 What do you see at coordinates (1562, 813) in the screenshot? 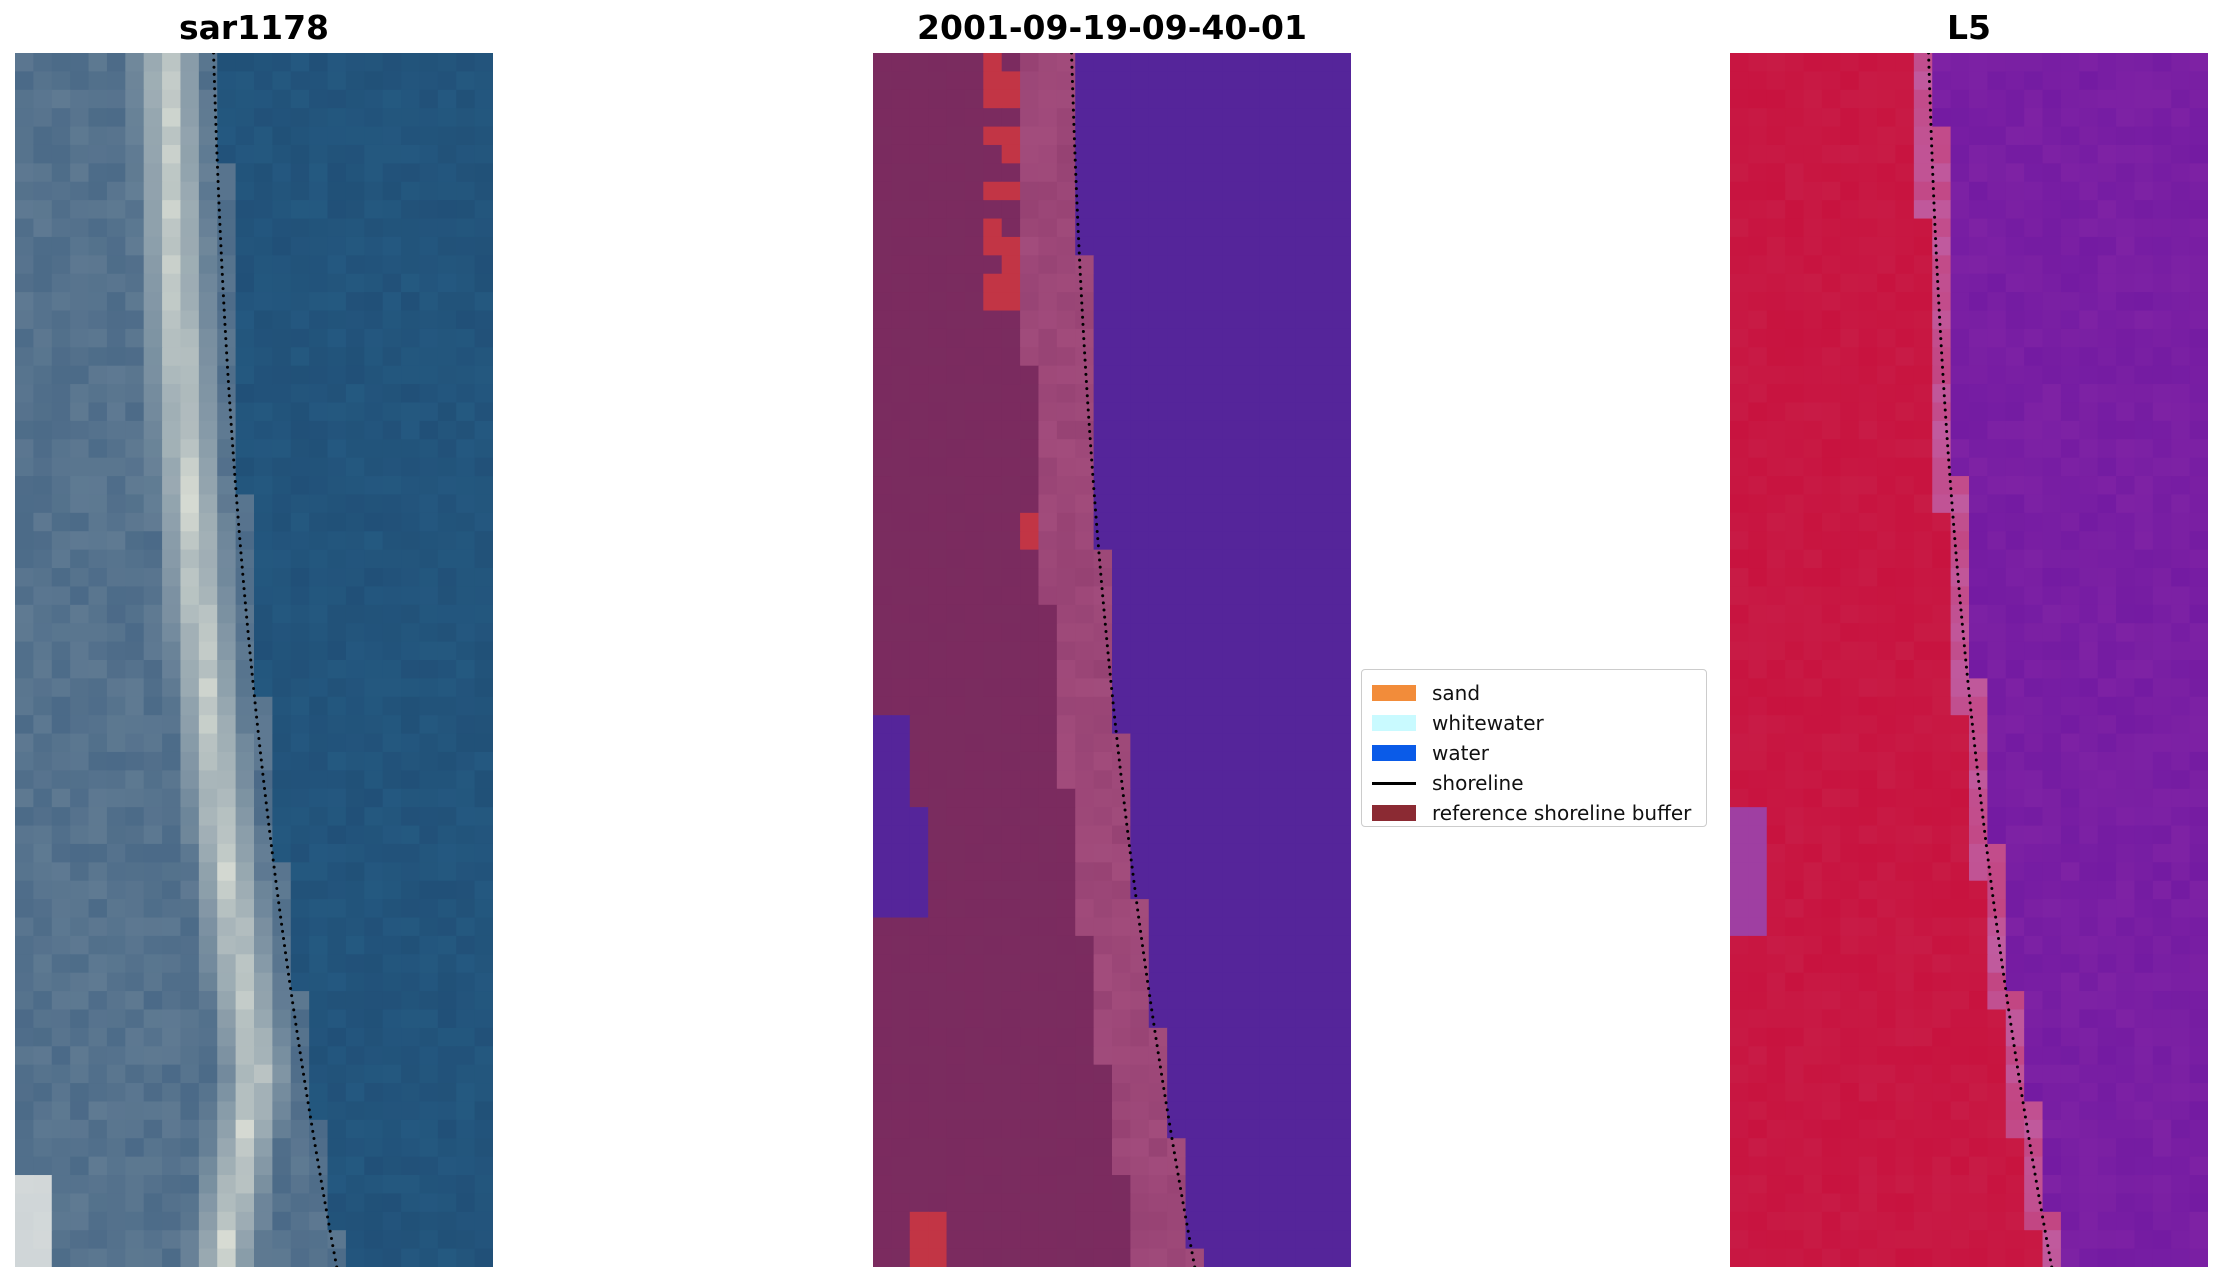
I see `legend-label-reference-buffer: reference shoreline buffer` at bounding box center [1562, 813].